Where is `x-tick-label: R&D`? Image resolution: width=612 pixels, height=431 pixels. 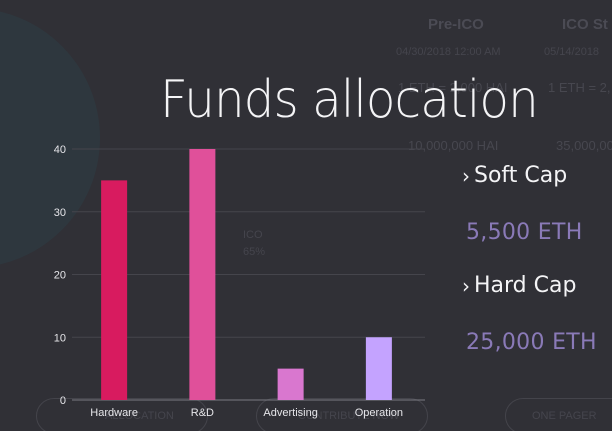 x-tick-label: R&D is located at coordinates (202, 413).